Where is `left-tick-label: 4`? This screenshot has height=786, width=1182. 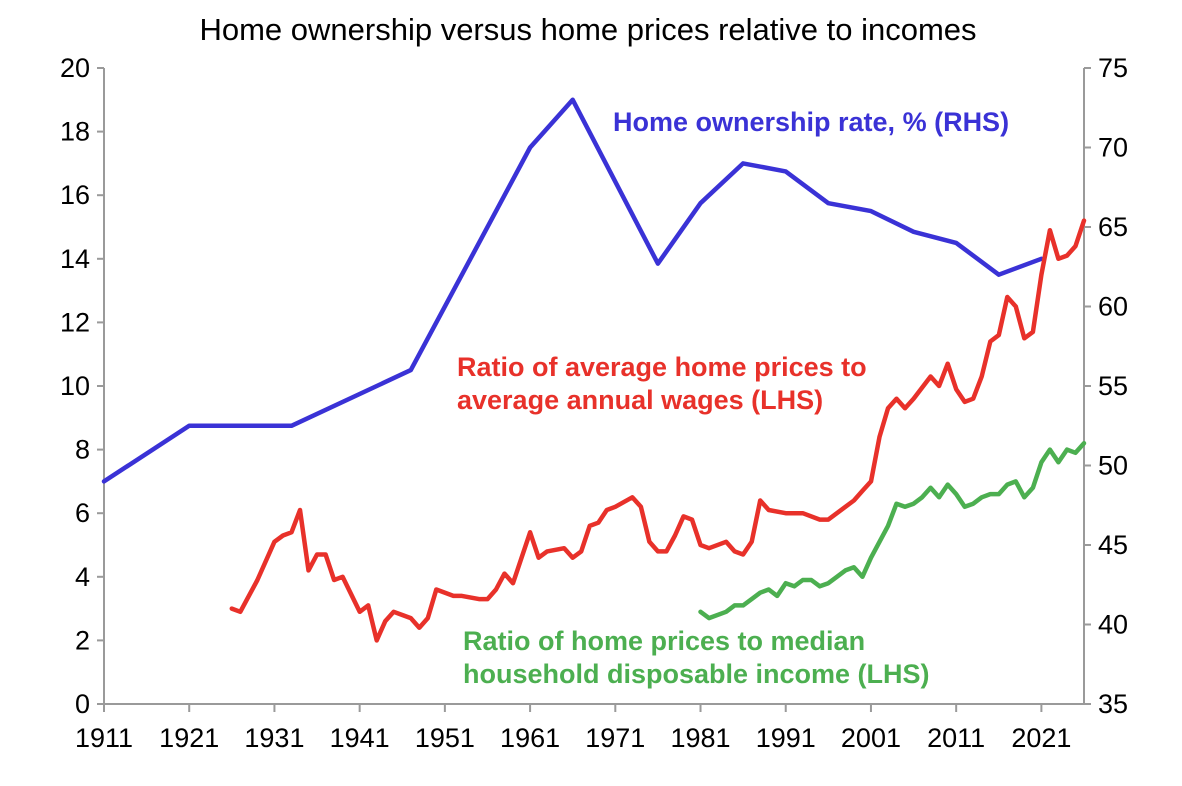
left-tick-label: 4 is located at coordinates (82, 577).